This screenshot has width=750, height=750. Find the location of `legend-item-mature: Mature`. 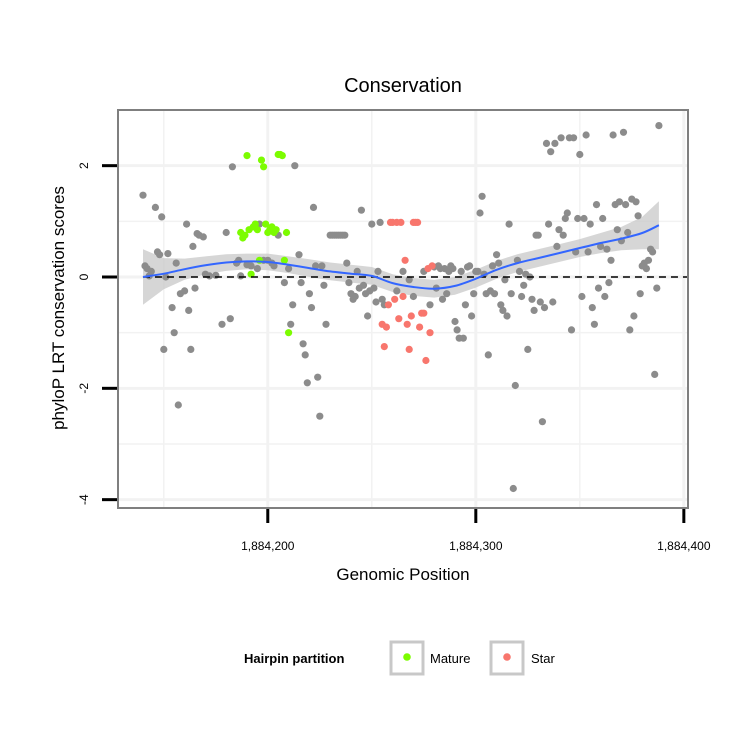

legend-item-mature: Mature is located at coordinates (429, 658).